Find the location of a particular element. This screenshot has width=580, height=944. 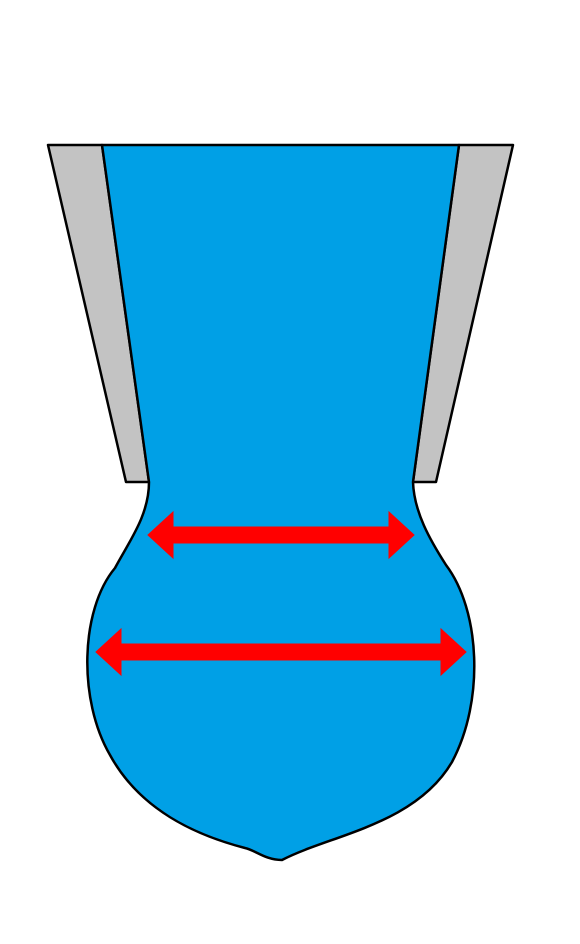

lower-expansion-arrow is located at coordinates (281, 652).